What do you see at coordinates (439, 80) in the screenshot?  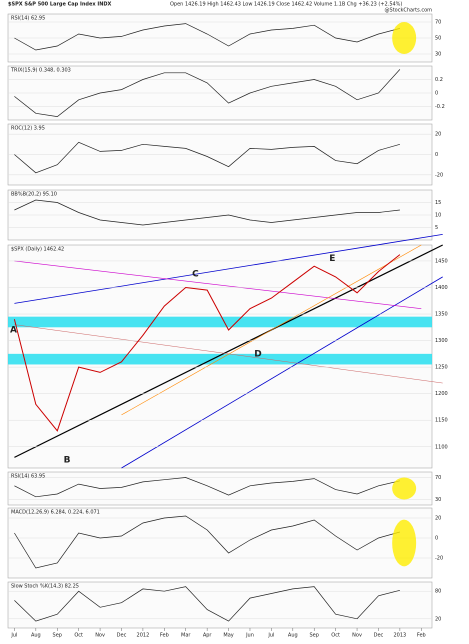 I see `y-tick-label: 0.2` at bounding box center [439, 80].